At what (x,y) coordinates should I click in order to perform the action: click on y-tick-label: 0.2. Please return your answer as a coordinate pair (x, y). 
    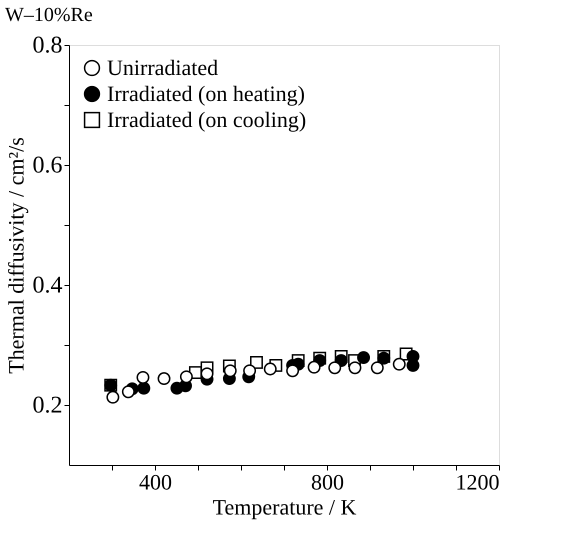
    Looking at the image, I should click on (47, 405).